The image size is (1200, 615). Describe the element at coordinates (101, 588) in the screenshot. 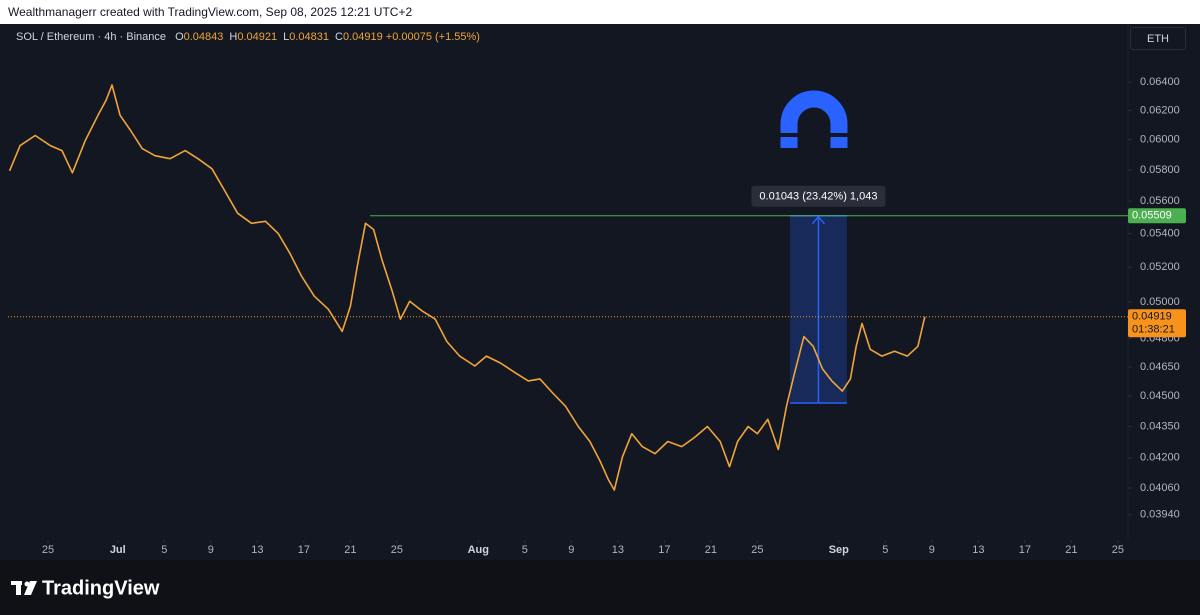

I see `footer-logo: TradingView` at that location.